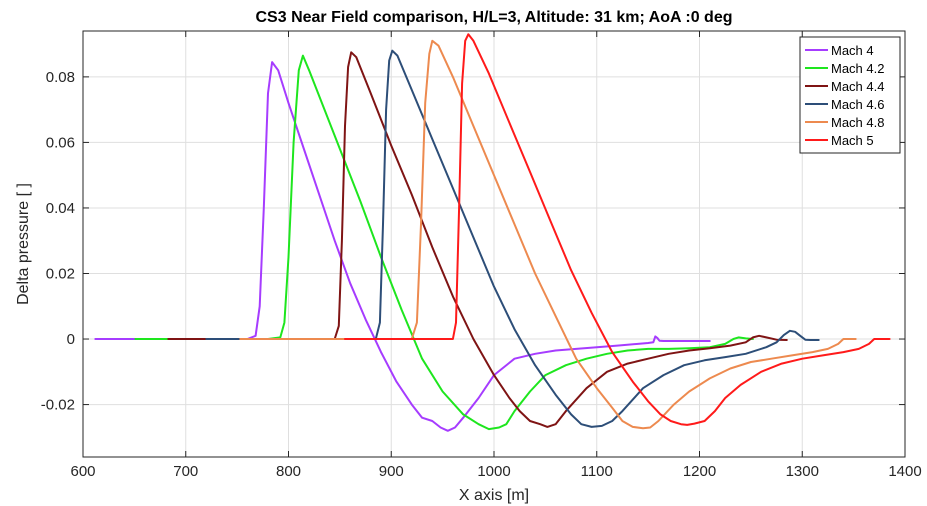  What do you see at coordinates (857, 68) in the screenshot?
I see `legend-entry: Mach 4.2` at bounding box center [857, 68].